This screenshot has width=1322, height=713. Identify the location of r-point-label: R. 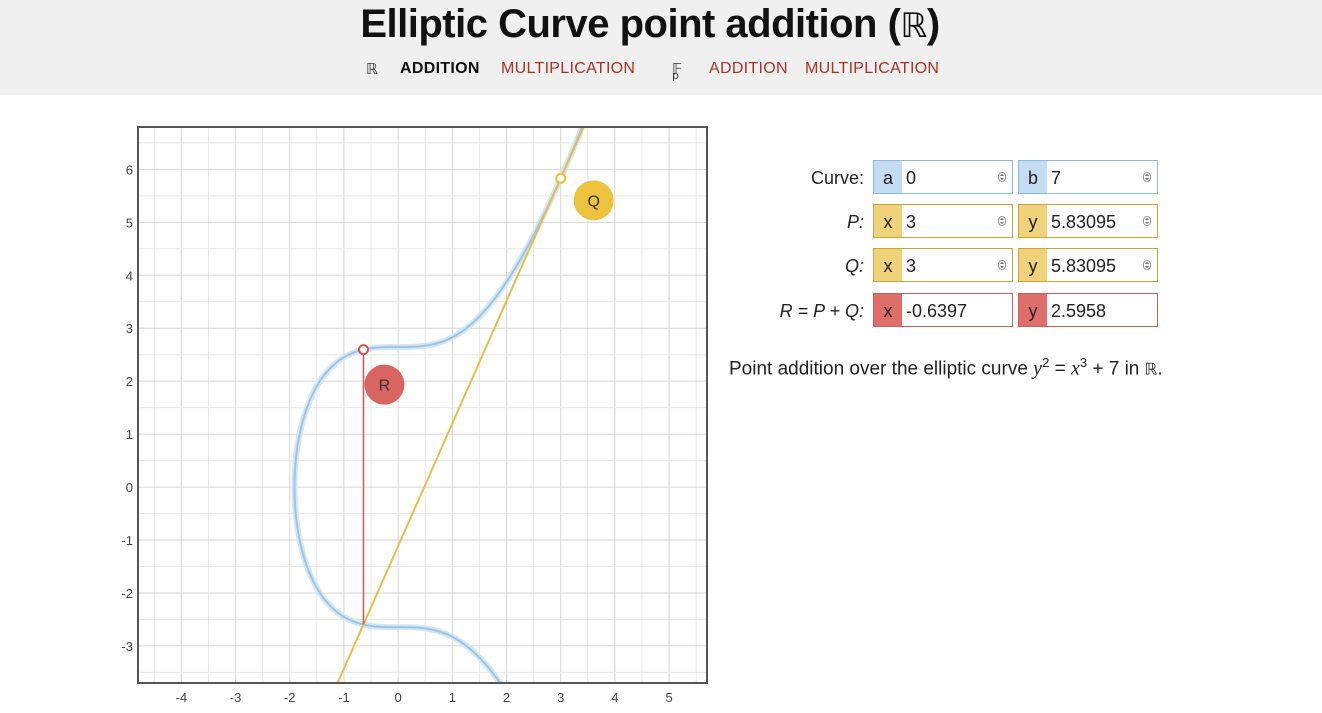
(385, 386).